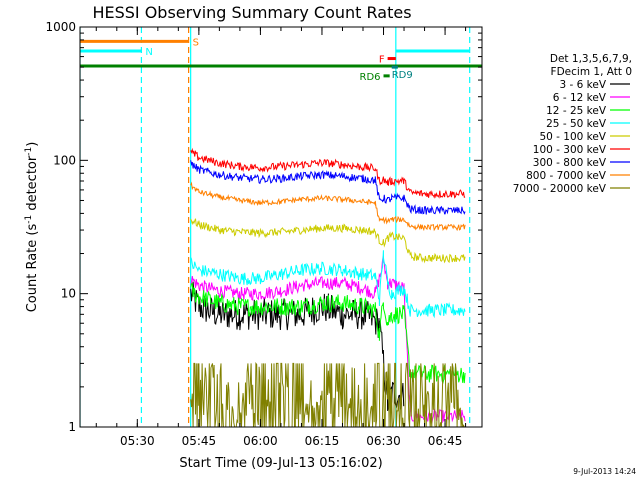 This screenshot has height=480, width=640. I want to click on chart-title: HESSI Observing Summary Count Rates, so click(251, 12).